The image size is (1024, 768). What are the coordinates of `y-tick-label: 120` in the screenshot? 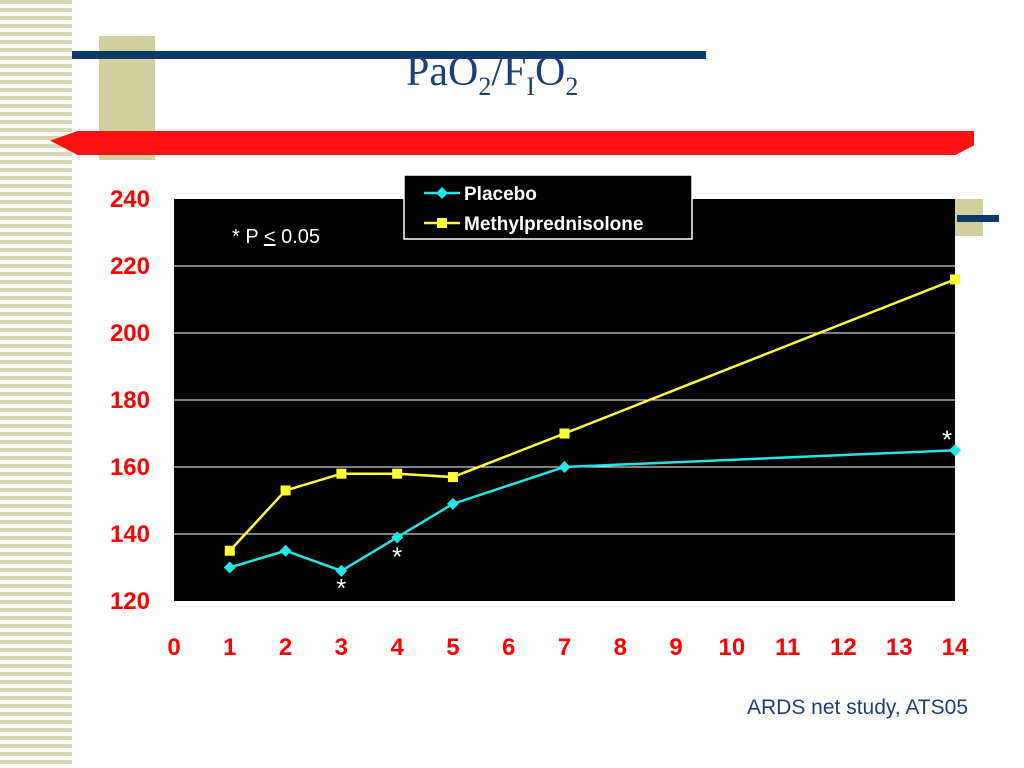 It's located at (130, 601).